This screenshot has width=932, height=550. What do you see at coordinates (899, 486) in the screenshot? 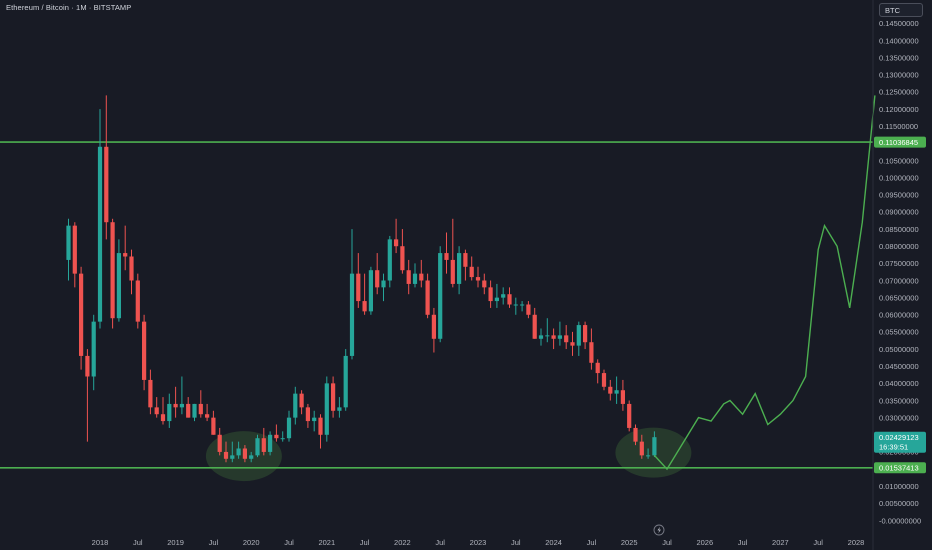
I see `y-tick-label: 0.01000000` at bounding box center [899, 486].